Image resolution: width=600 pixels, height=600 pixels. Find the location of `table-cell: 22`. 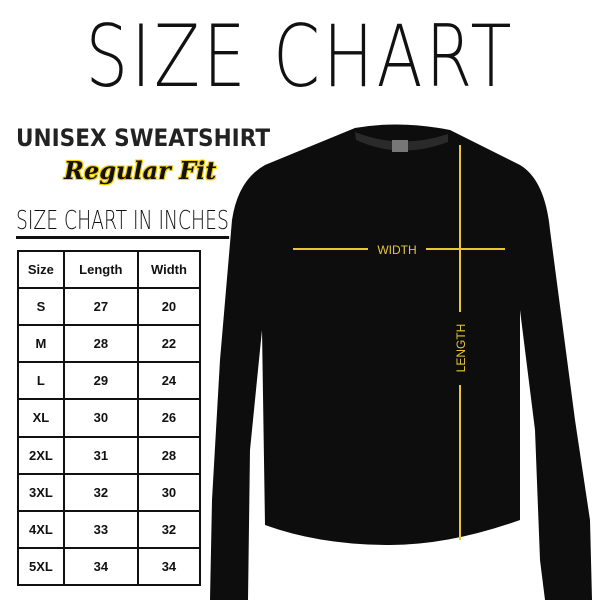

table-cell: 22 is located at coordinates (169, 344).